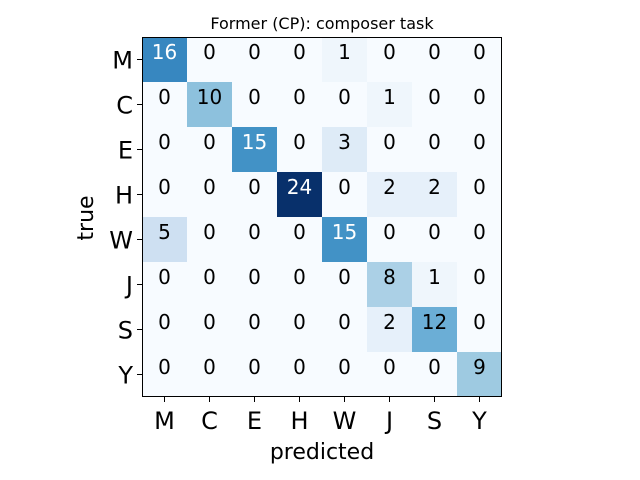 The height and width of the screenshot is (480, 640). Describe the element at coordinates (434, 421) in the screenshot. I see `x-tick-label: S` at that location.